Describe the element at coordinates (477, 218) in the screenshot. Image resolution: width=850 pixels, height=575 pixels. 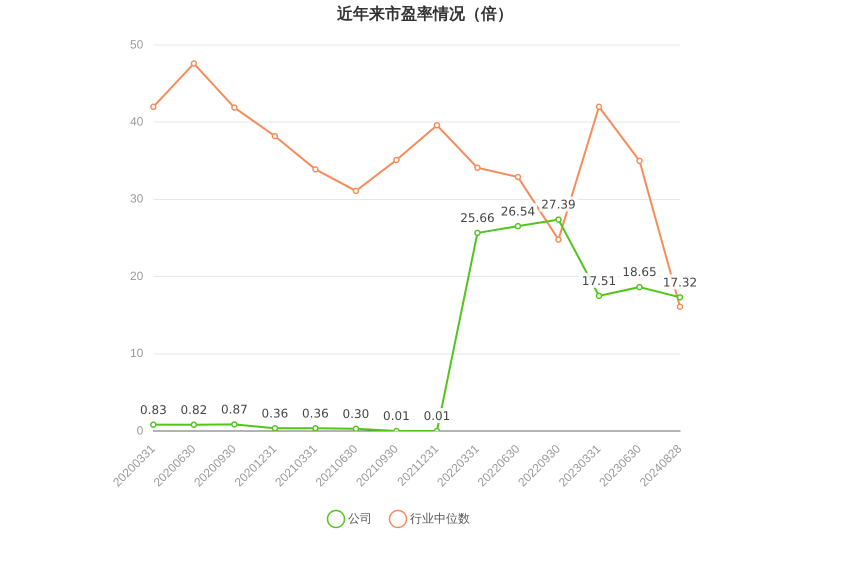
I see `data-label: 25.66` at that location.